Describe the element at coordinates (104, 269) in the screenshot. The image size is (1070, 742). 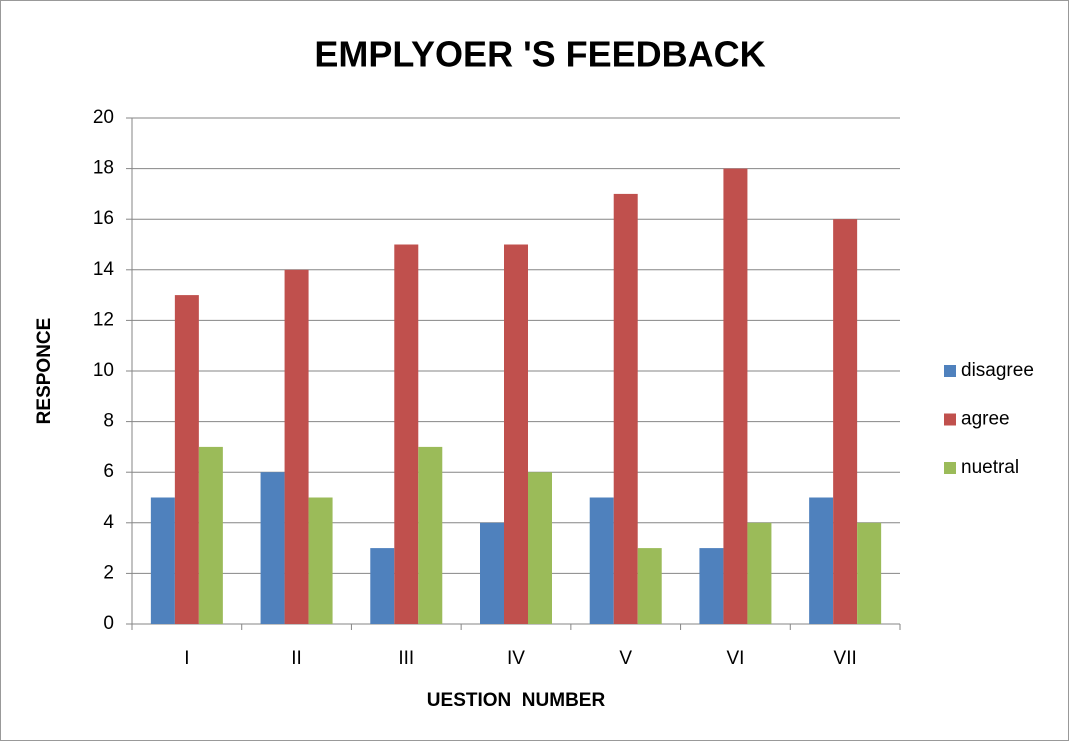
I see `y-tick-label: 14` at that location.